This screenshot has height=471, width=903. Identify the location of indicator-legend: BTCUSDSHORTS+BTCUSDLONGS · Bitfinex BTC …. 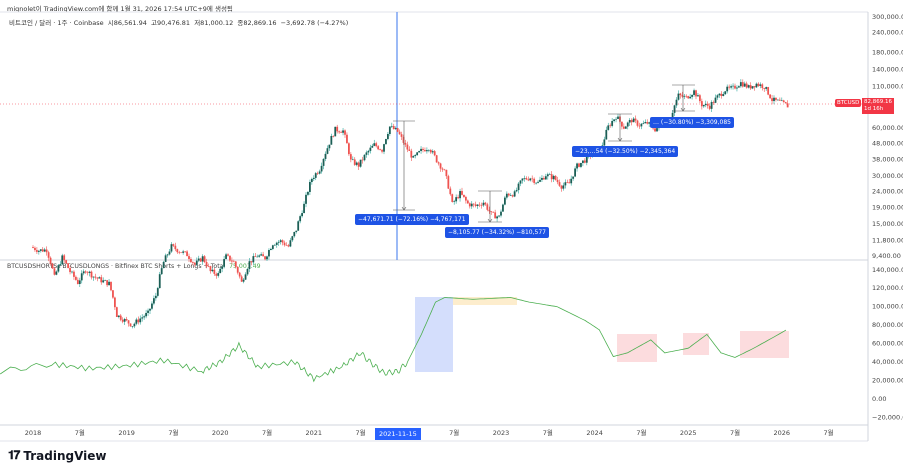
(134, 266).